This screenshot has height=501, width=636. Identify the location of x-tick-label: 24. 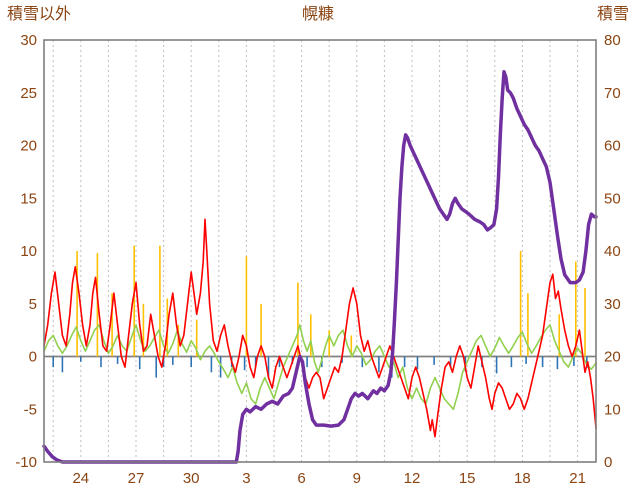
(80, 478).